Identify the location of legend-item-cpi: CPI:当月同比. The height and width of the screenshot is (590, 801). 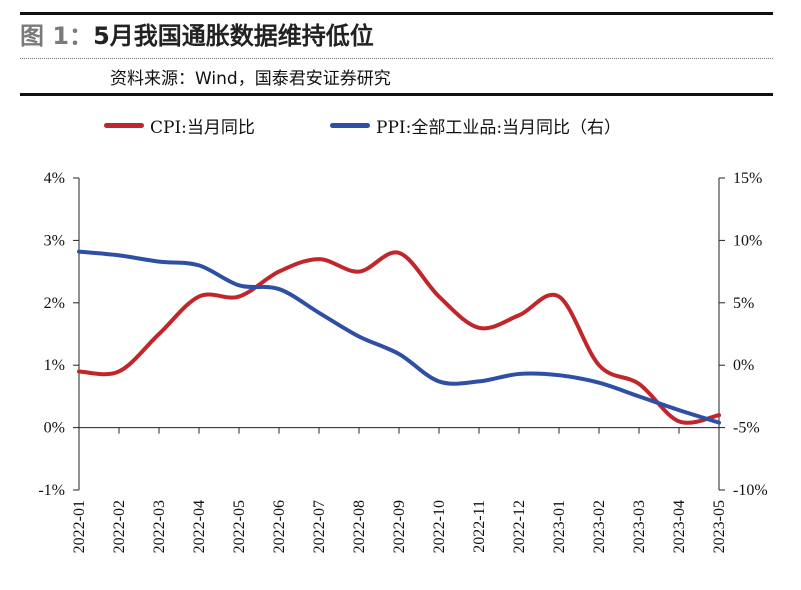
(179, 125).